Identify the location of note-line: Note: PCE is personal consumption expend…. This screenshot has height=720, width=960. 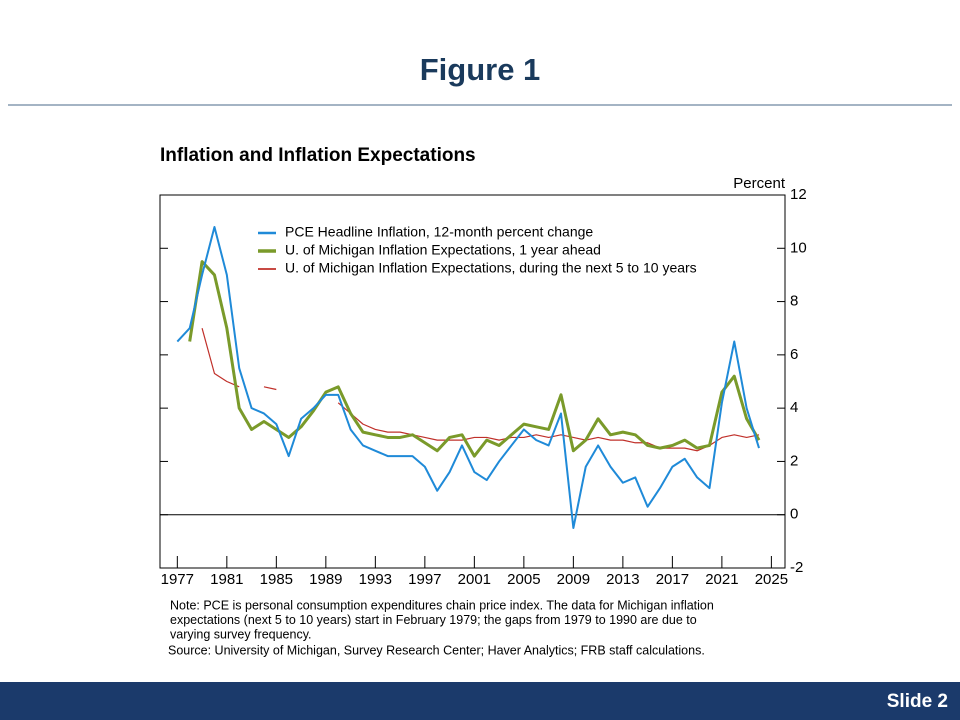
(442, 605).